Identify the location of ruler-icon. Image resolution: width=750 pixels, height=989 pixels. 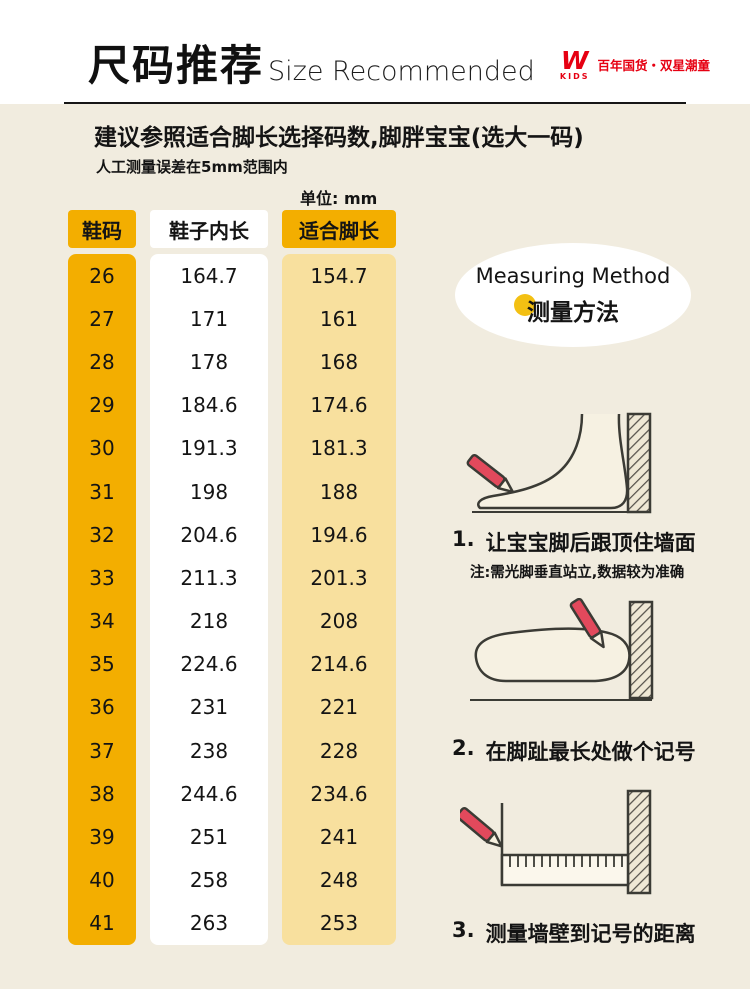
(565, 870).